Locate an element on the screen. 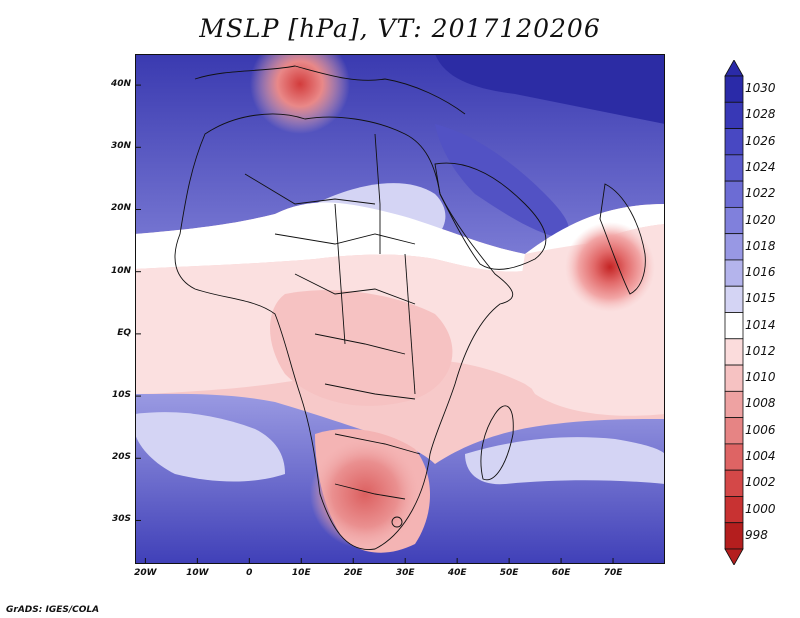 Image resolution: width=800 pixels, height=618 pixels. colorbar-level-label: 1026 is located at coordinates (760, 140).